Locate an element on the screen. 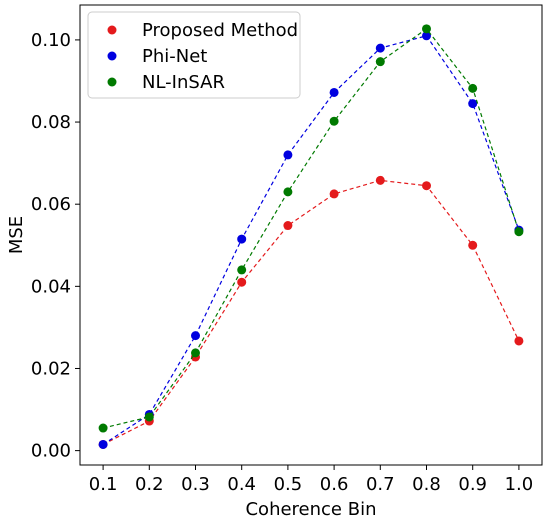  x-tick-label: 0.1 is located at coordinates (103, 484).